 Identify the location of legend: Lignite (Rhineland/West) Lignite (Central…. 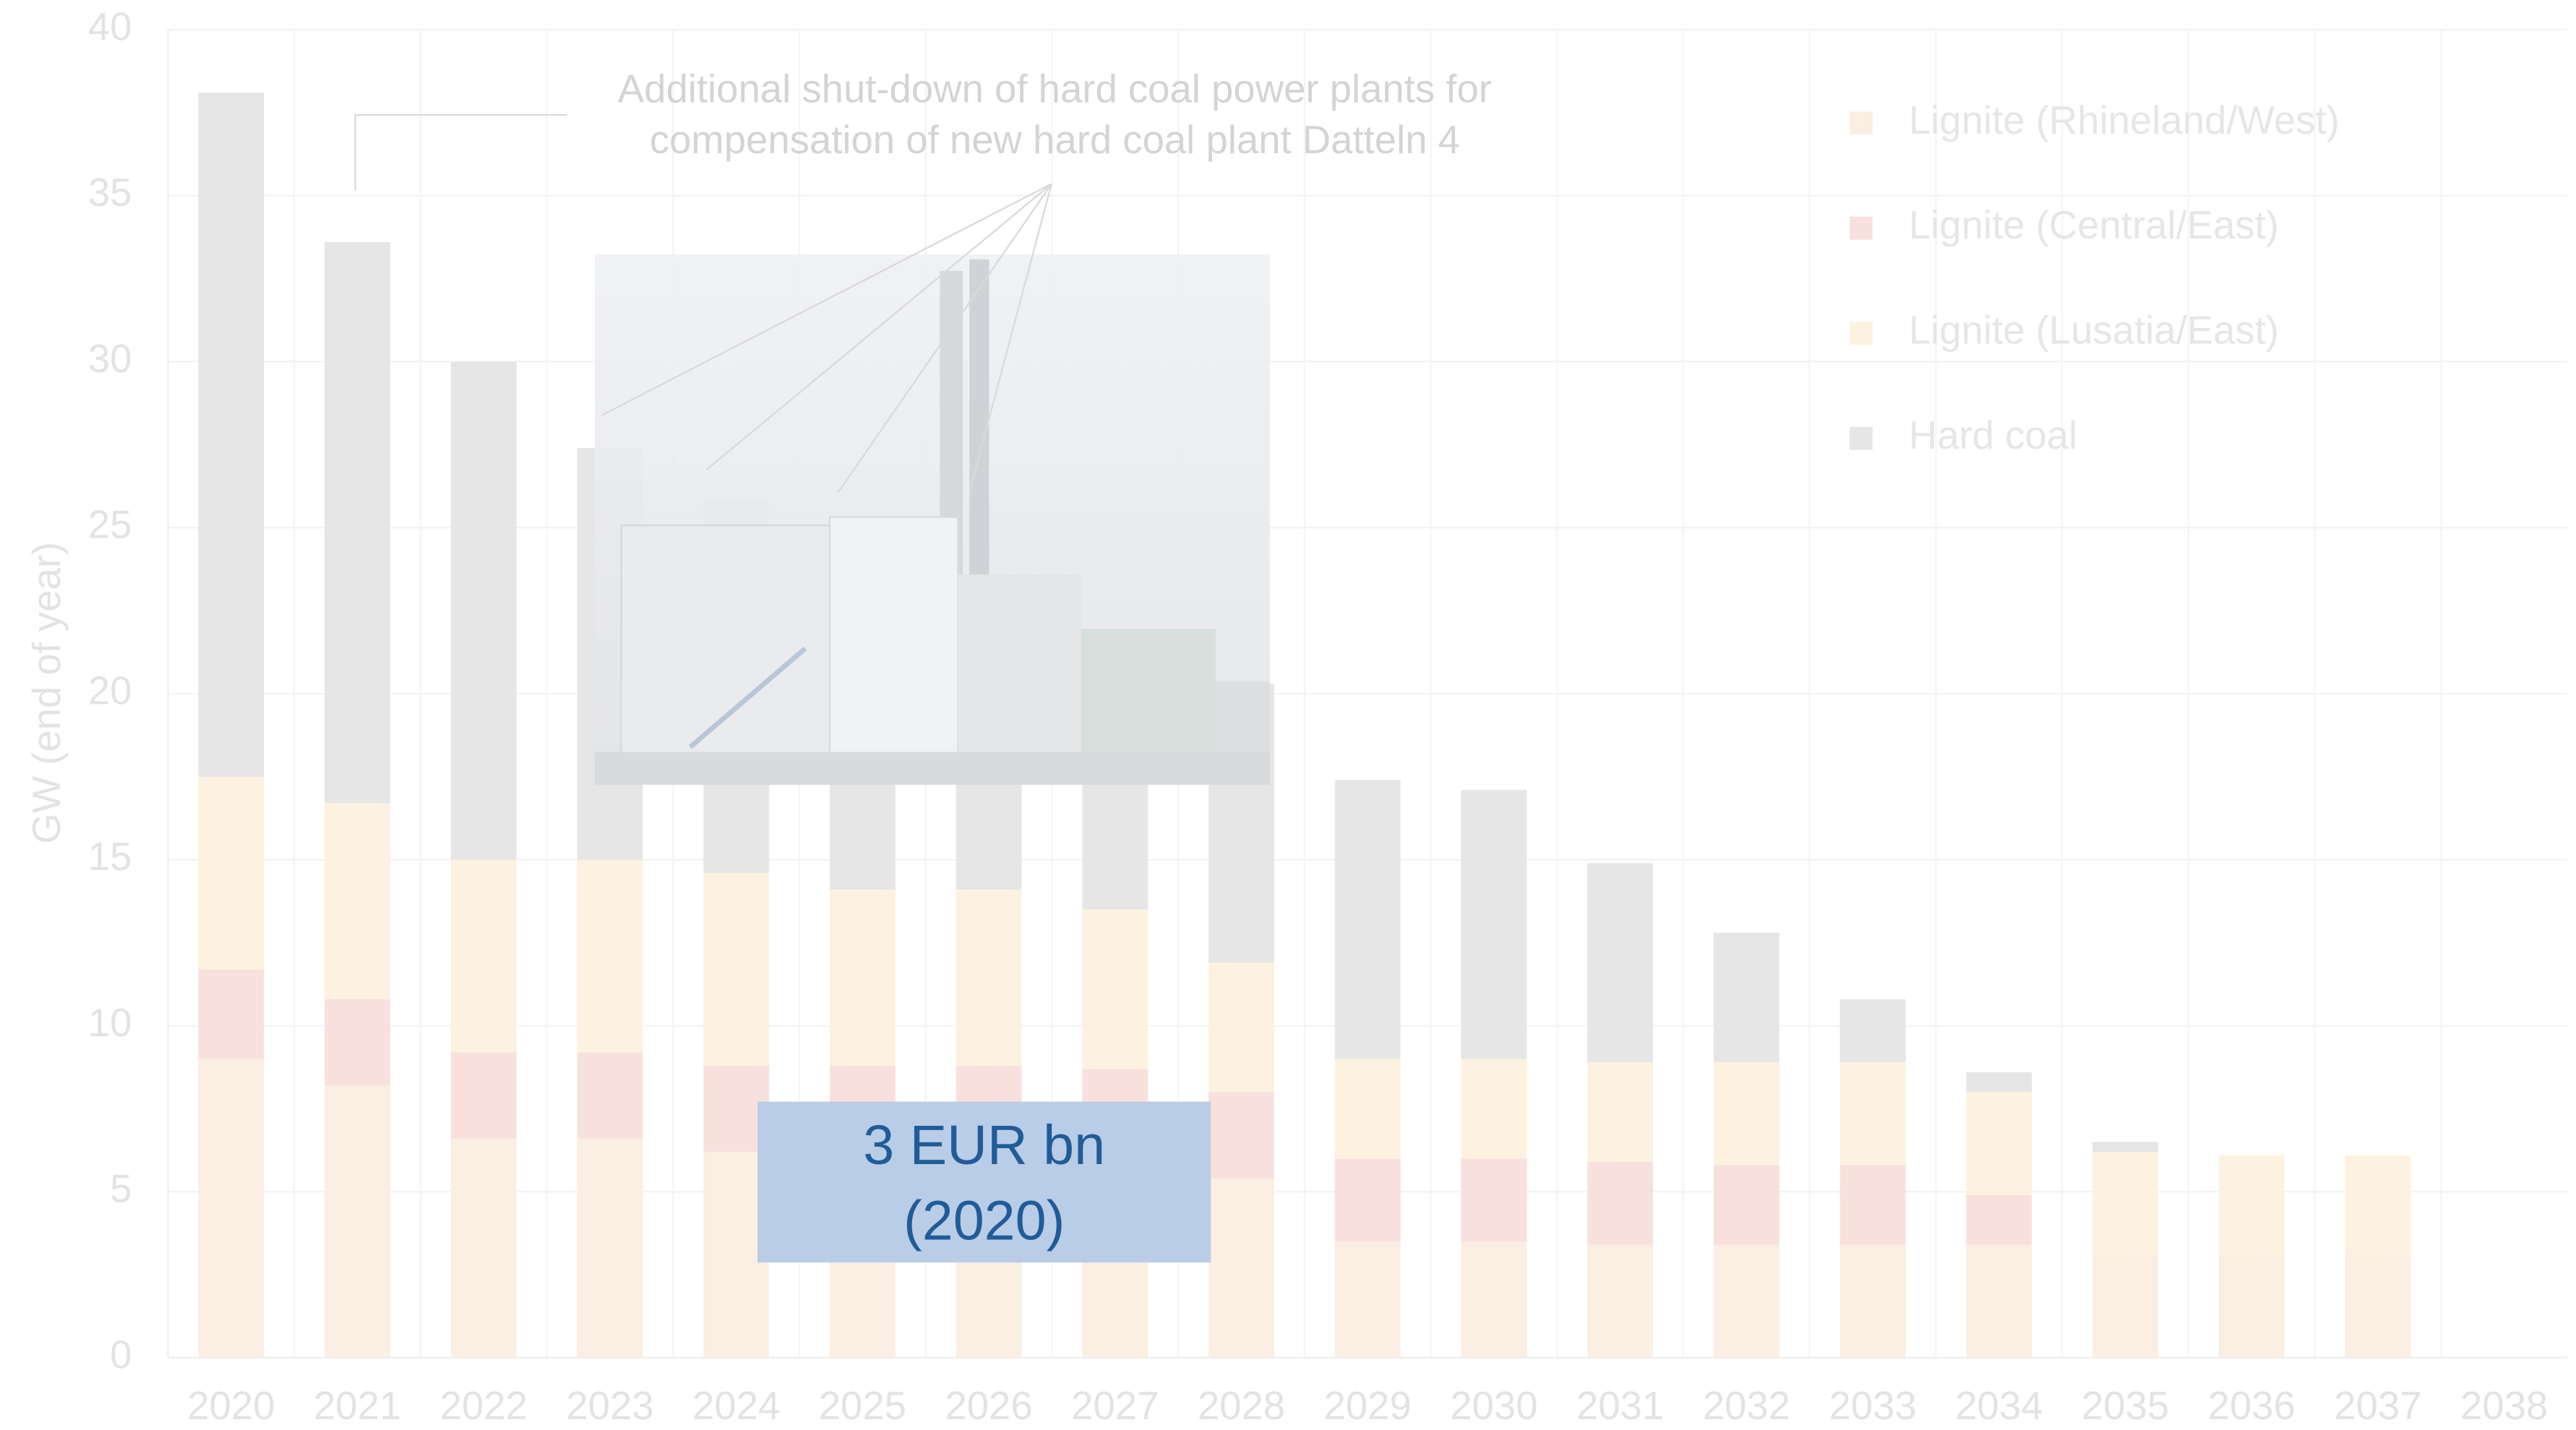
(2095, 277).